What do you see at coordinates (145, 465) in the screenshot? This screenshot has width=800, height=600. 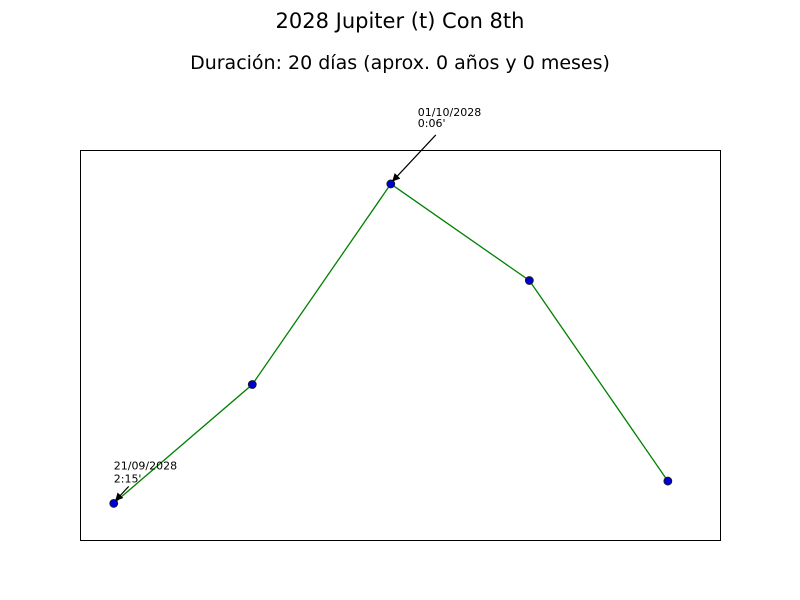 I see `annotation-date: 21/09/2028` at bounding box center [145, 465].